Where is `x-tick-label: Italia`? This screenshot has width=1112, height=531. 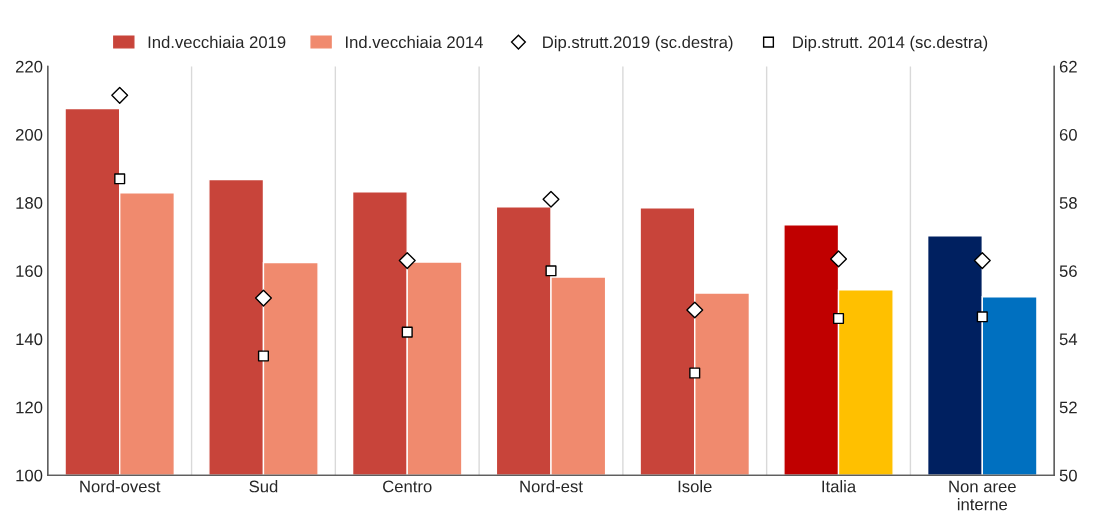 x-tick-label: Italia is located at coordinates (839, 486).